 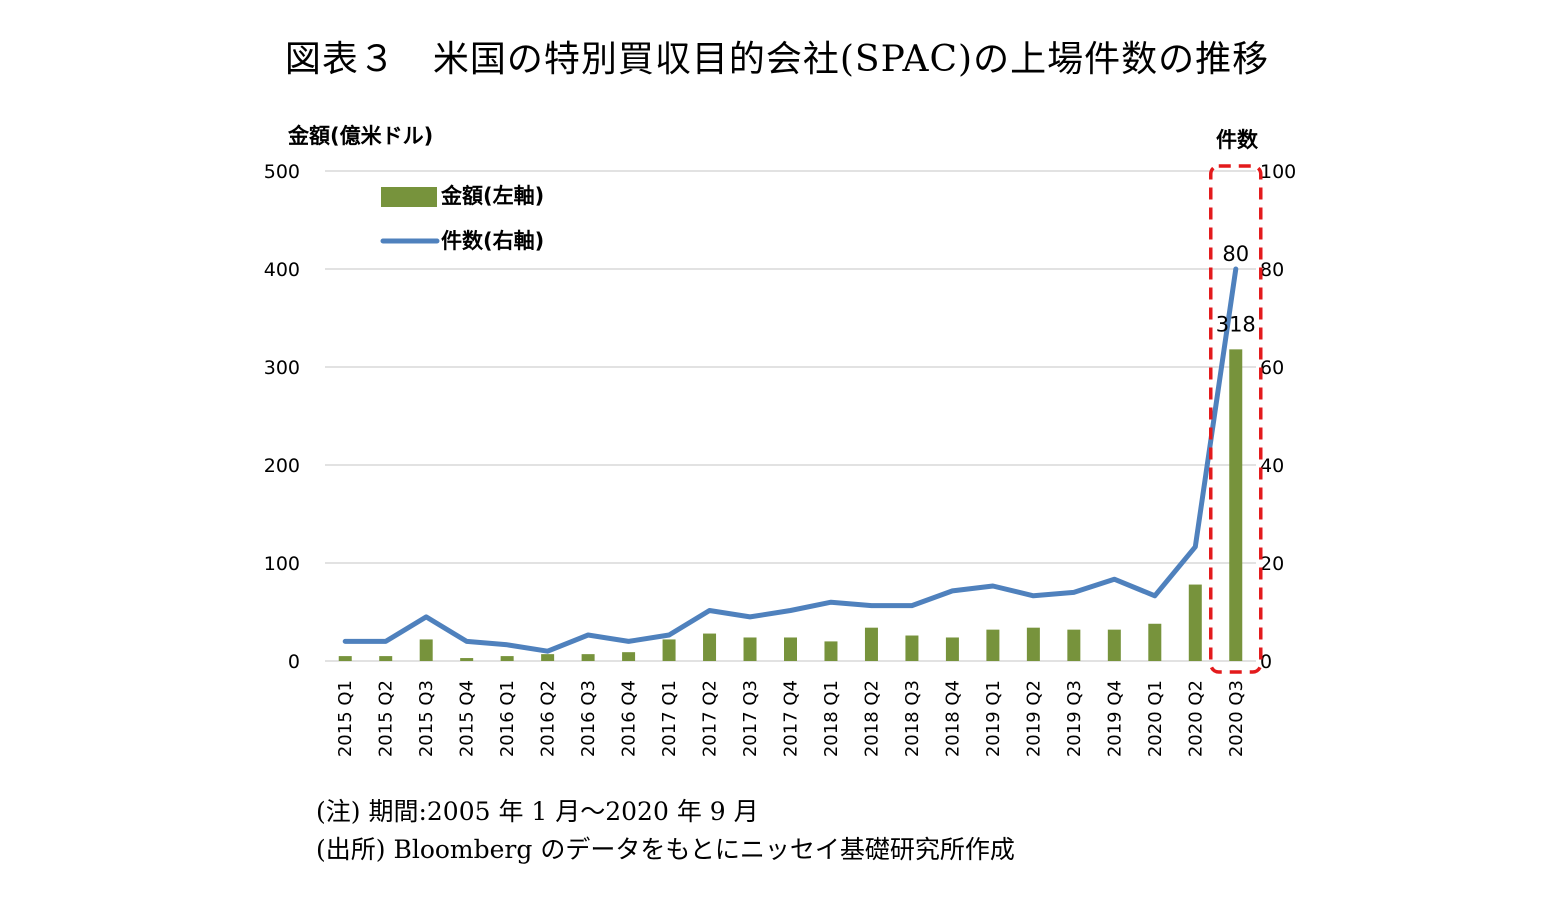 What do you see at coordinates (750, 718) in the screenshot?
I see `x-tick-label: 2017 Q3` at bounding box center [750, 718].